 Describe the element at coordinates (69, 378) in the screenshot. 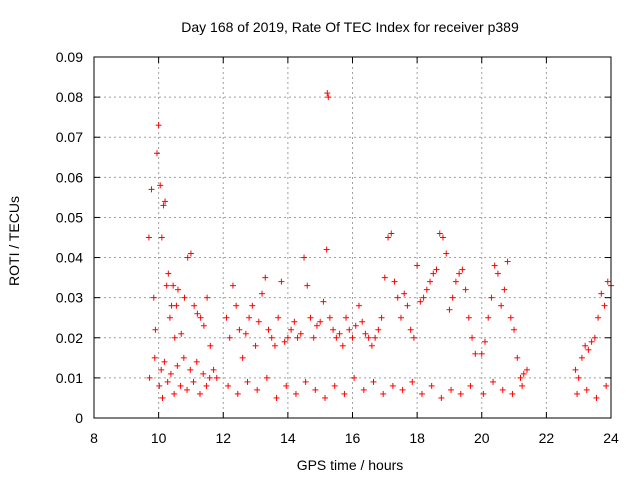

I see `y-tick-label: 0.01` at that location.